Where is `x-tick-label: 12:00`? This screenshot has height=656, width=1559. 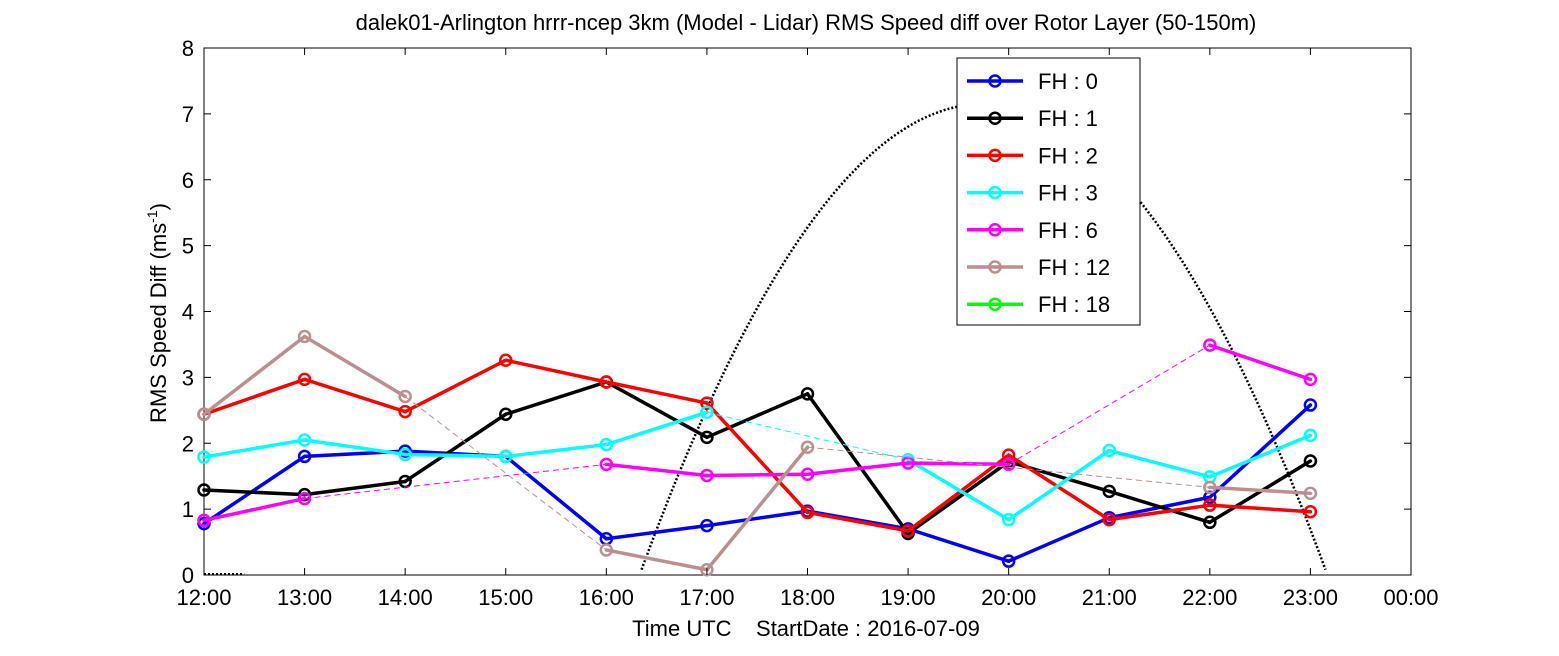 x-tick-label: 12:00 is located at coordinates (203, 597).